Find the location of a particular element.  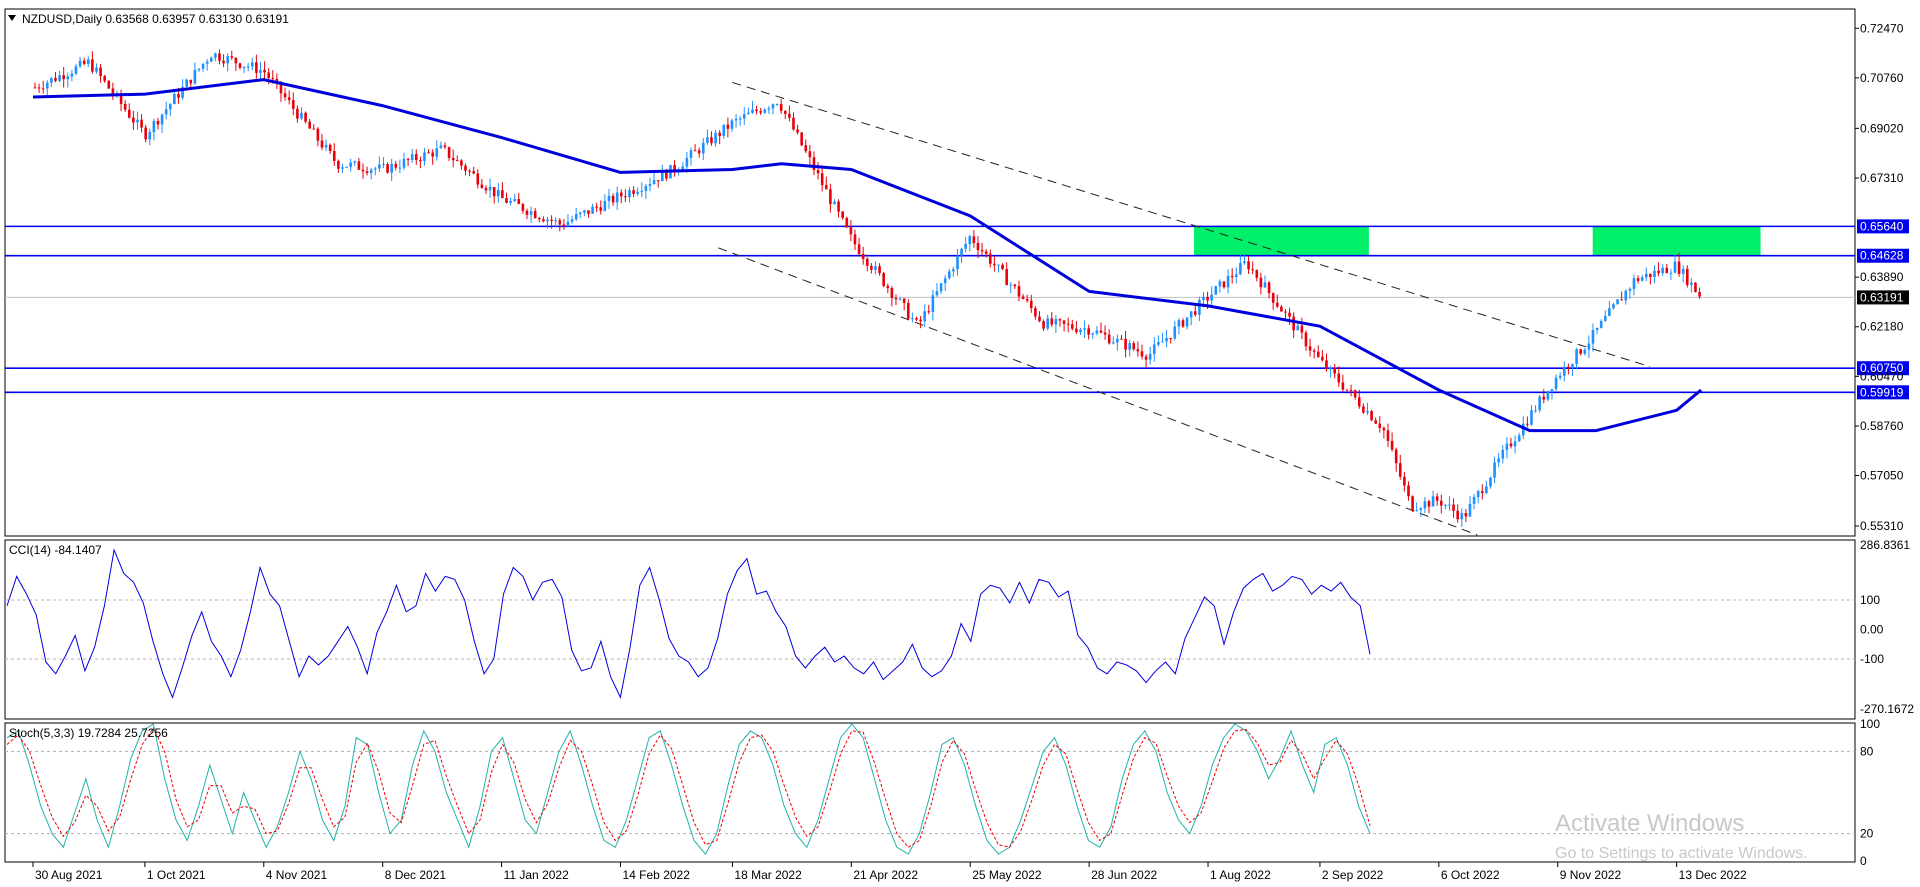

date-label-1: 1 Oct 2021 is located at coordinates (176, 875).